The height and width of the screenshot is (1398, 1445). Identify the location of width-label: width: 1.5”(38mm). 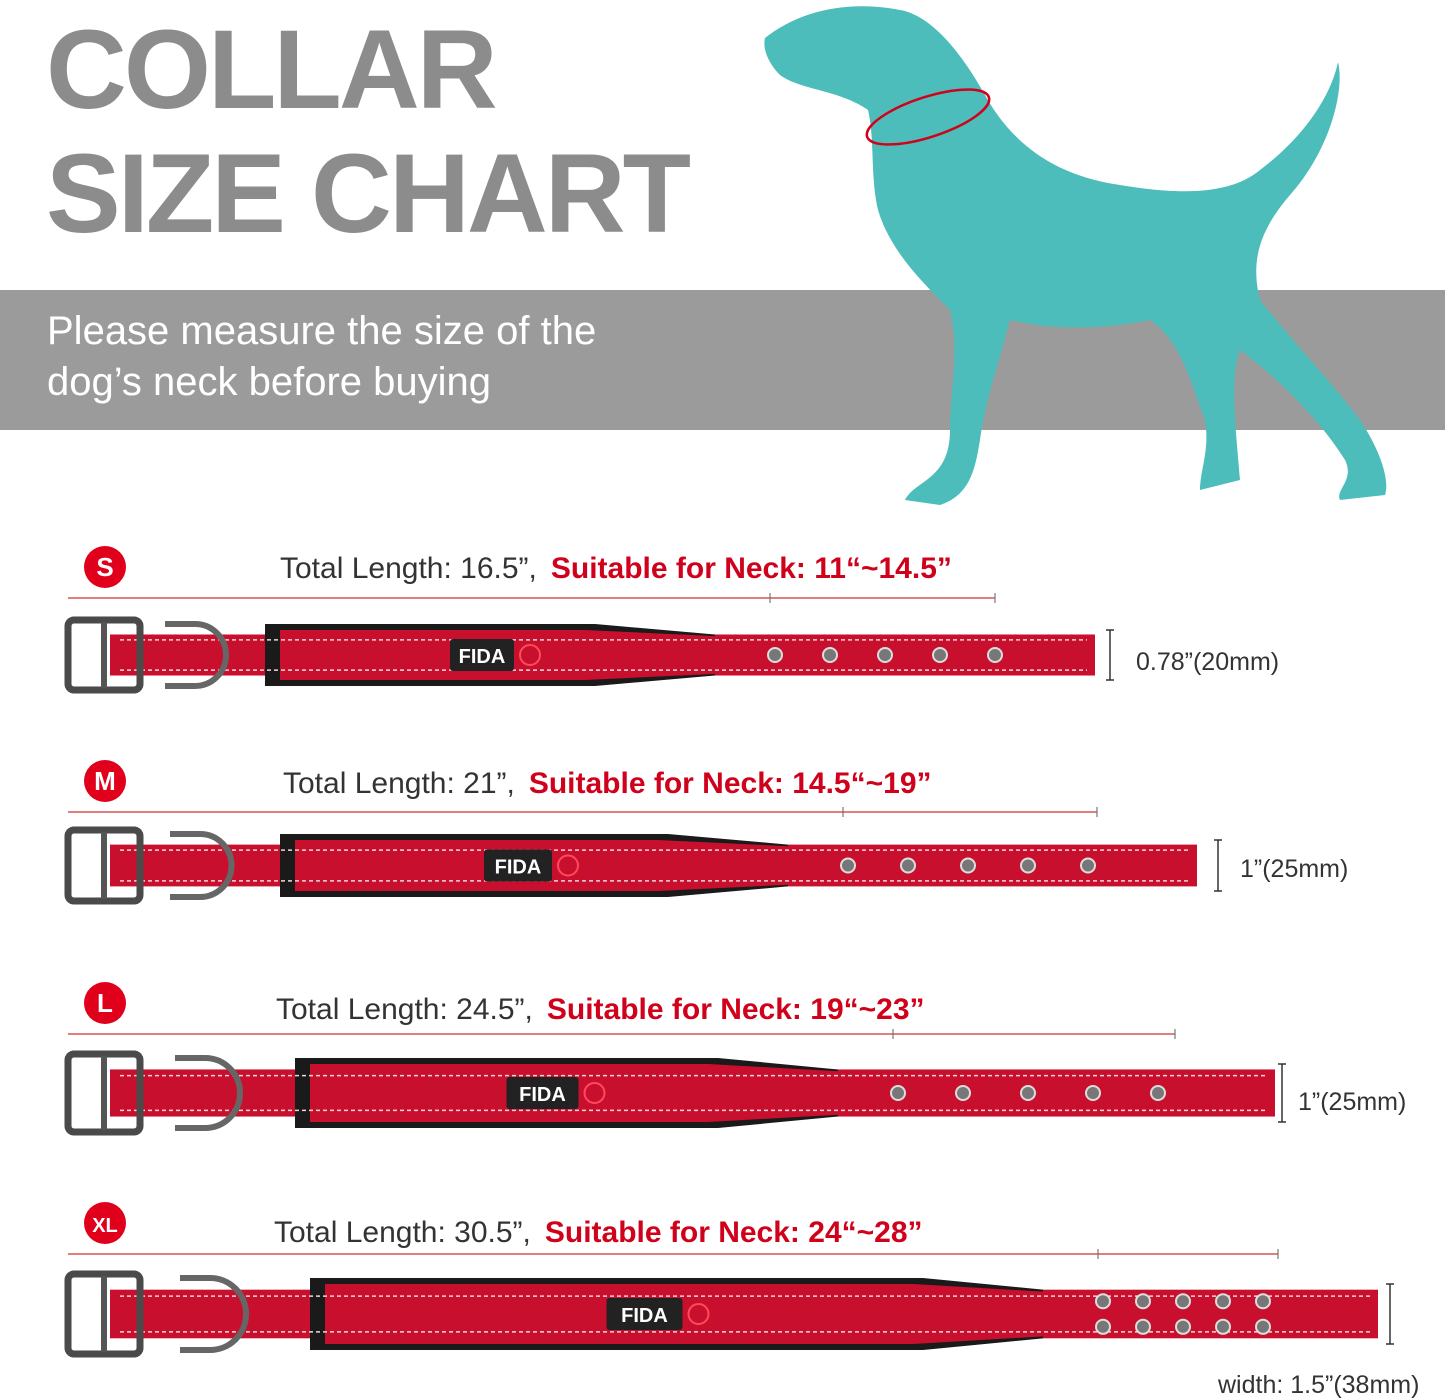
(1318, 1384).